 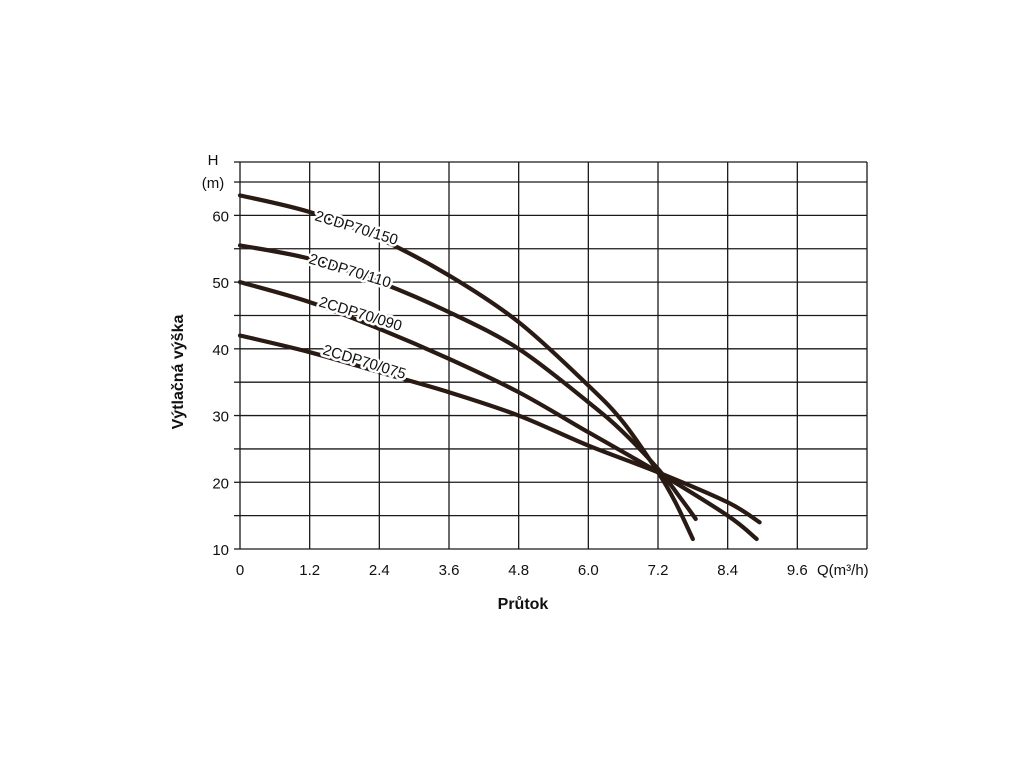 What do you see at coordinates (658, 570) in the screenshot?
I see `x-tick-label: 7.2` at bounding box center [658, 570].